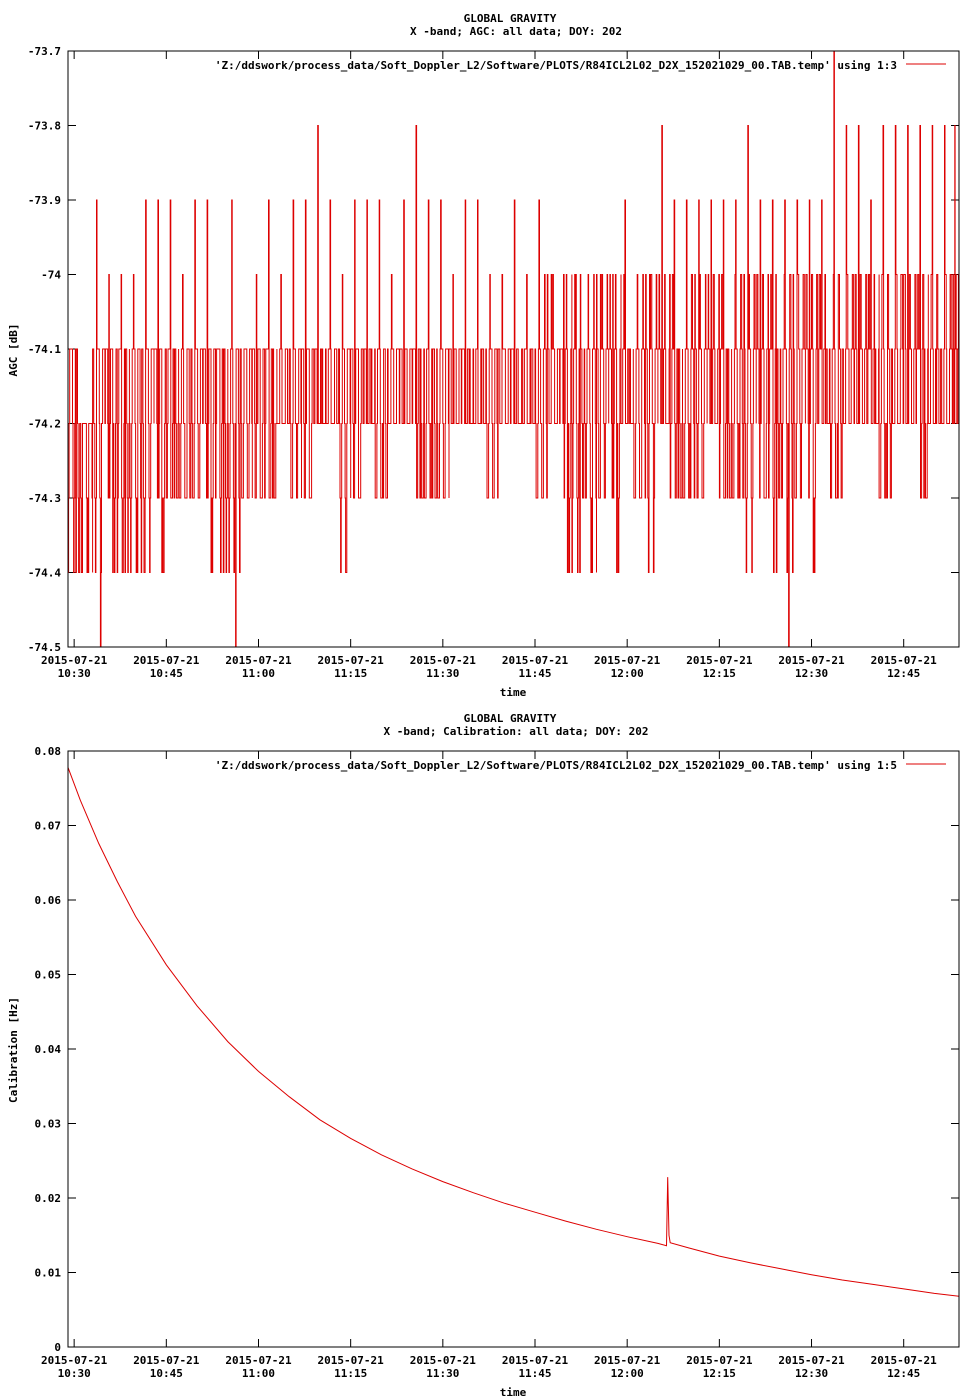 The image size is (980, 1400). I want to click on agc-y-tick-label: -74.3, so click(44, 498).